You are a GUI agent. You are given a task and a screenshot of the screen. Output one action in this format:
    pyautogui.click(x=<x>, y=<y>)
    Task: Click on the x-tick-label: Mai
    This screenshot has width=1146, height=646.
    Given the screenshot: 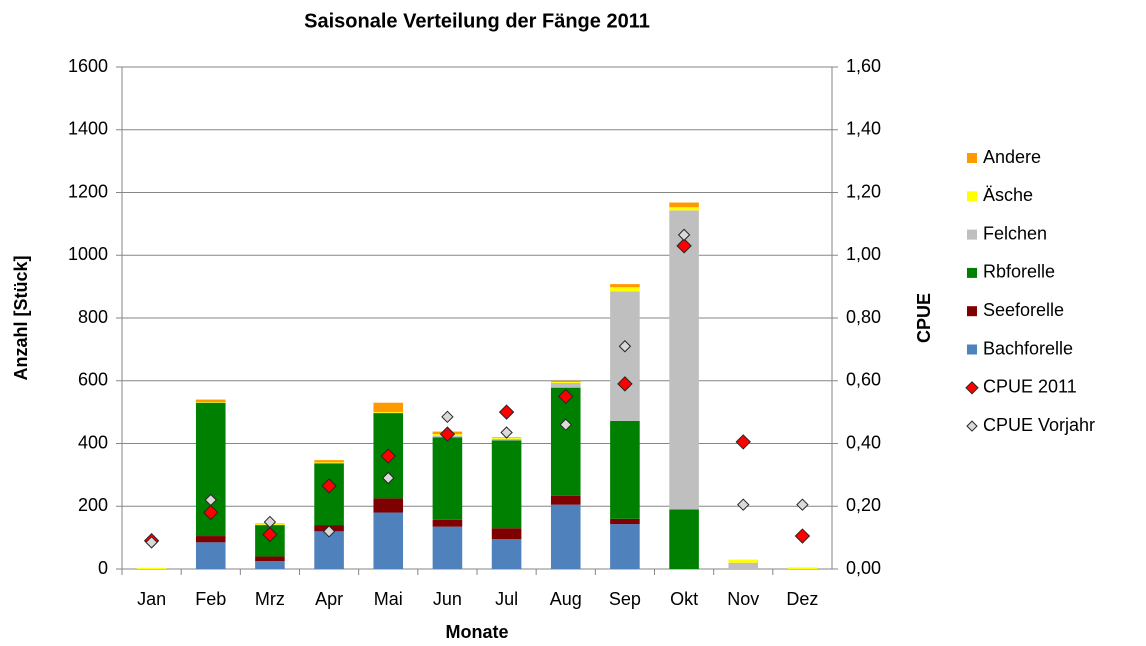 What is the action you would take?
    pyautogui.click(x=388, y=599)
    